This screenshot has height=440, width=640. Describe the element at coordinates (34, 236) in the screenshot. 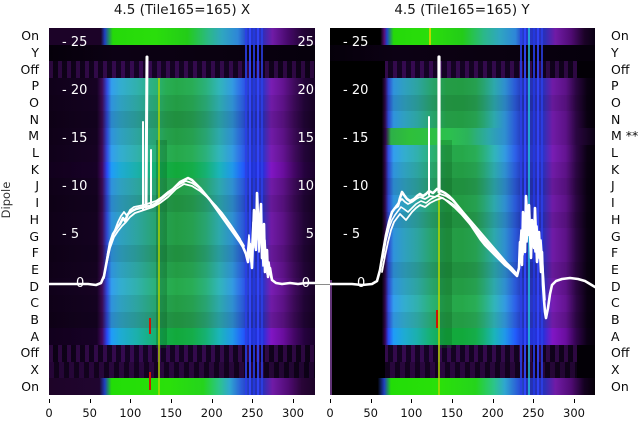

I see `dipole-label-left: G` at that location.